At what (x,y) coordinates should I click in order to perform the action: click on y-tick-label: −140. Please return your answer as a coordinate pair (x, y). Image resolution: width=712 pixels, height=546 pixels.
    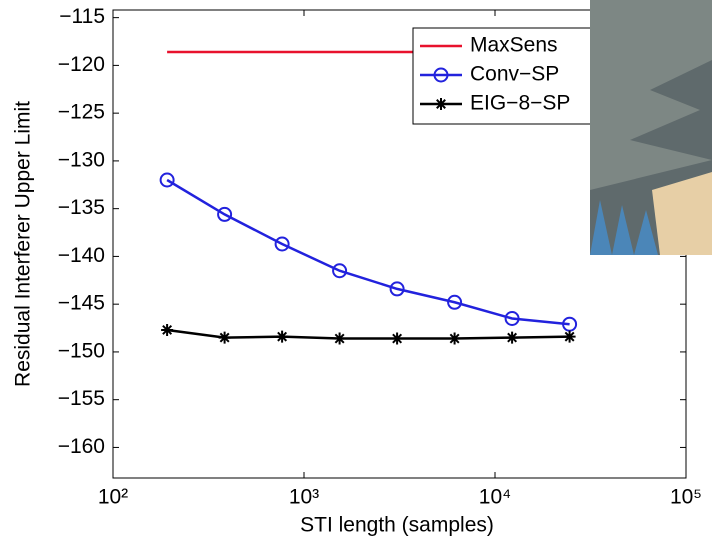
    Looking at the image, I should click on (81, 255).